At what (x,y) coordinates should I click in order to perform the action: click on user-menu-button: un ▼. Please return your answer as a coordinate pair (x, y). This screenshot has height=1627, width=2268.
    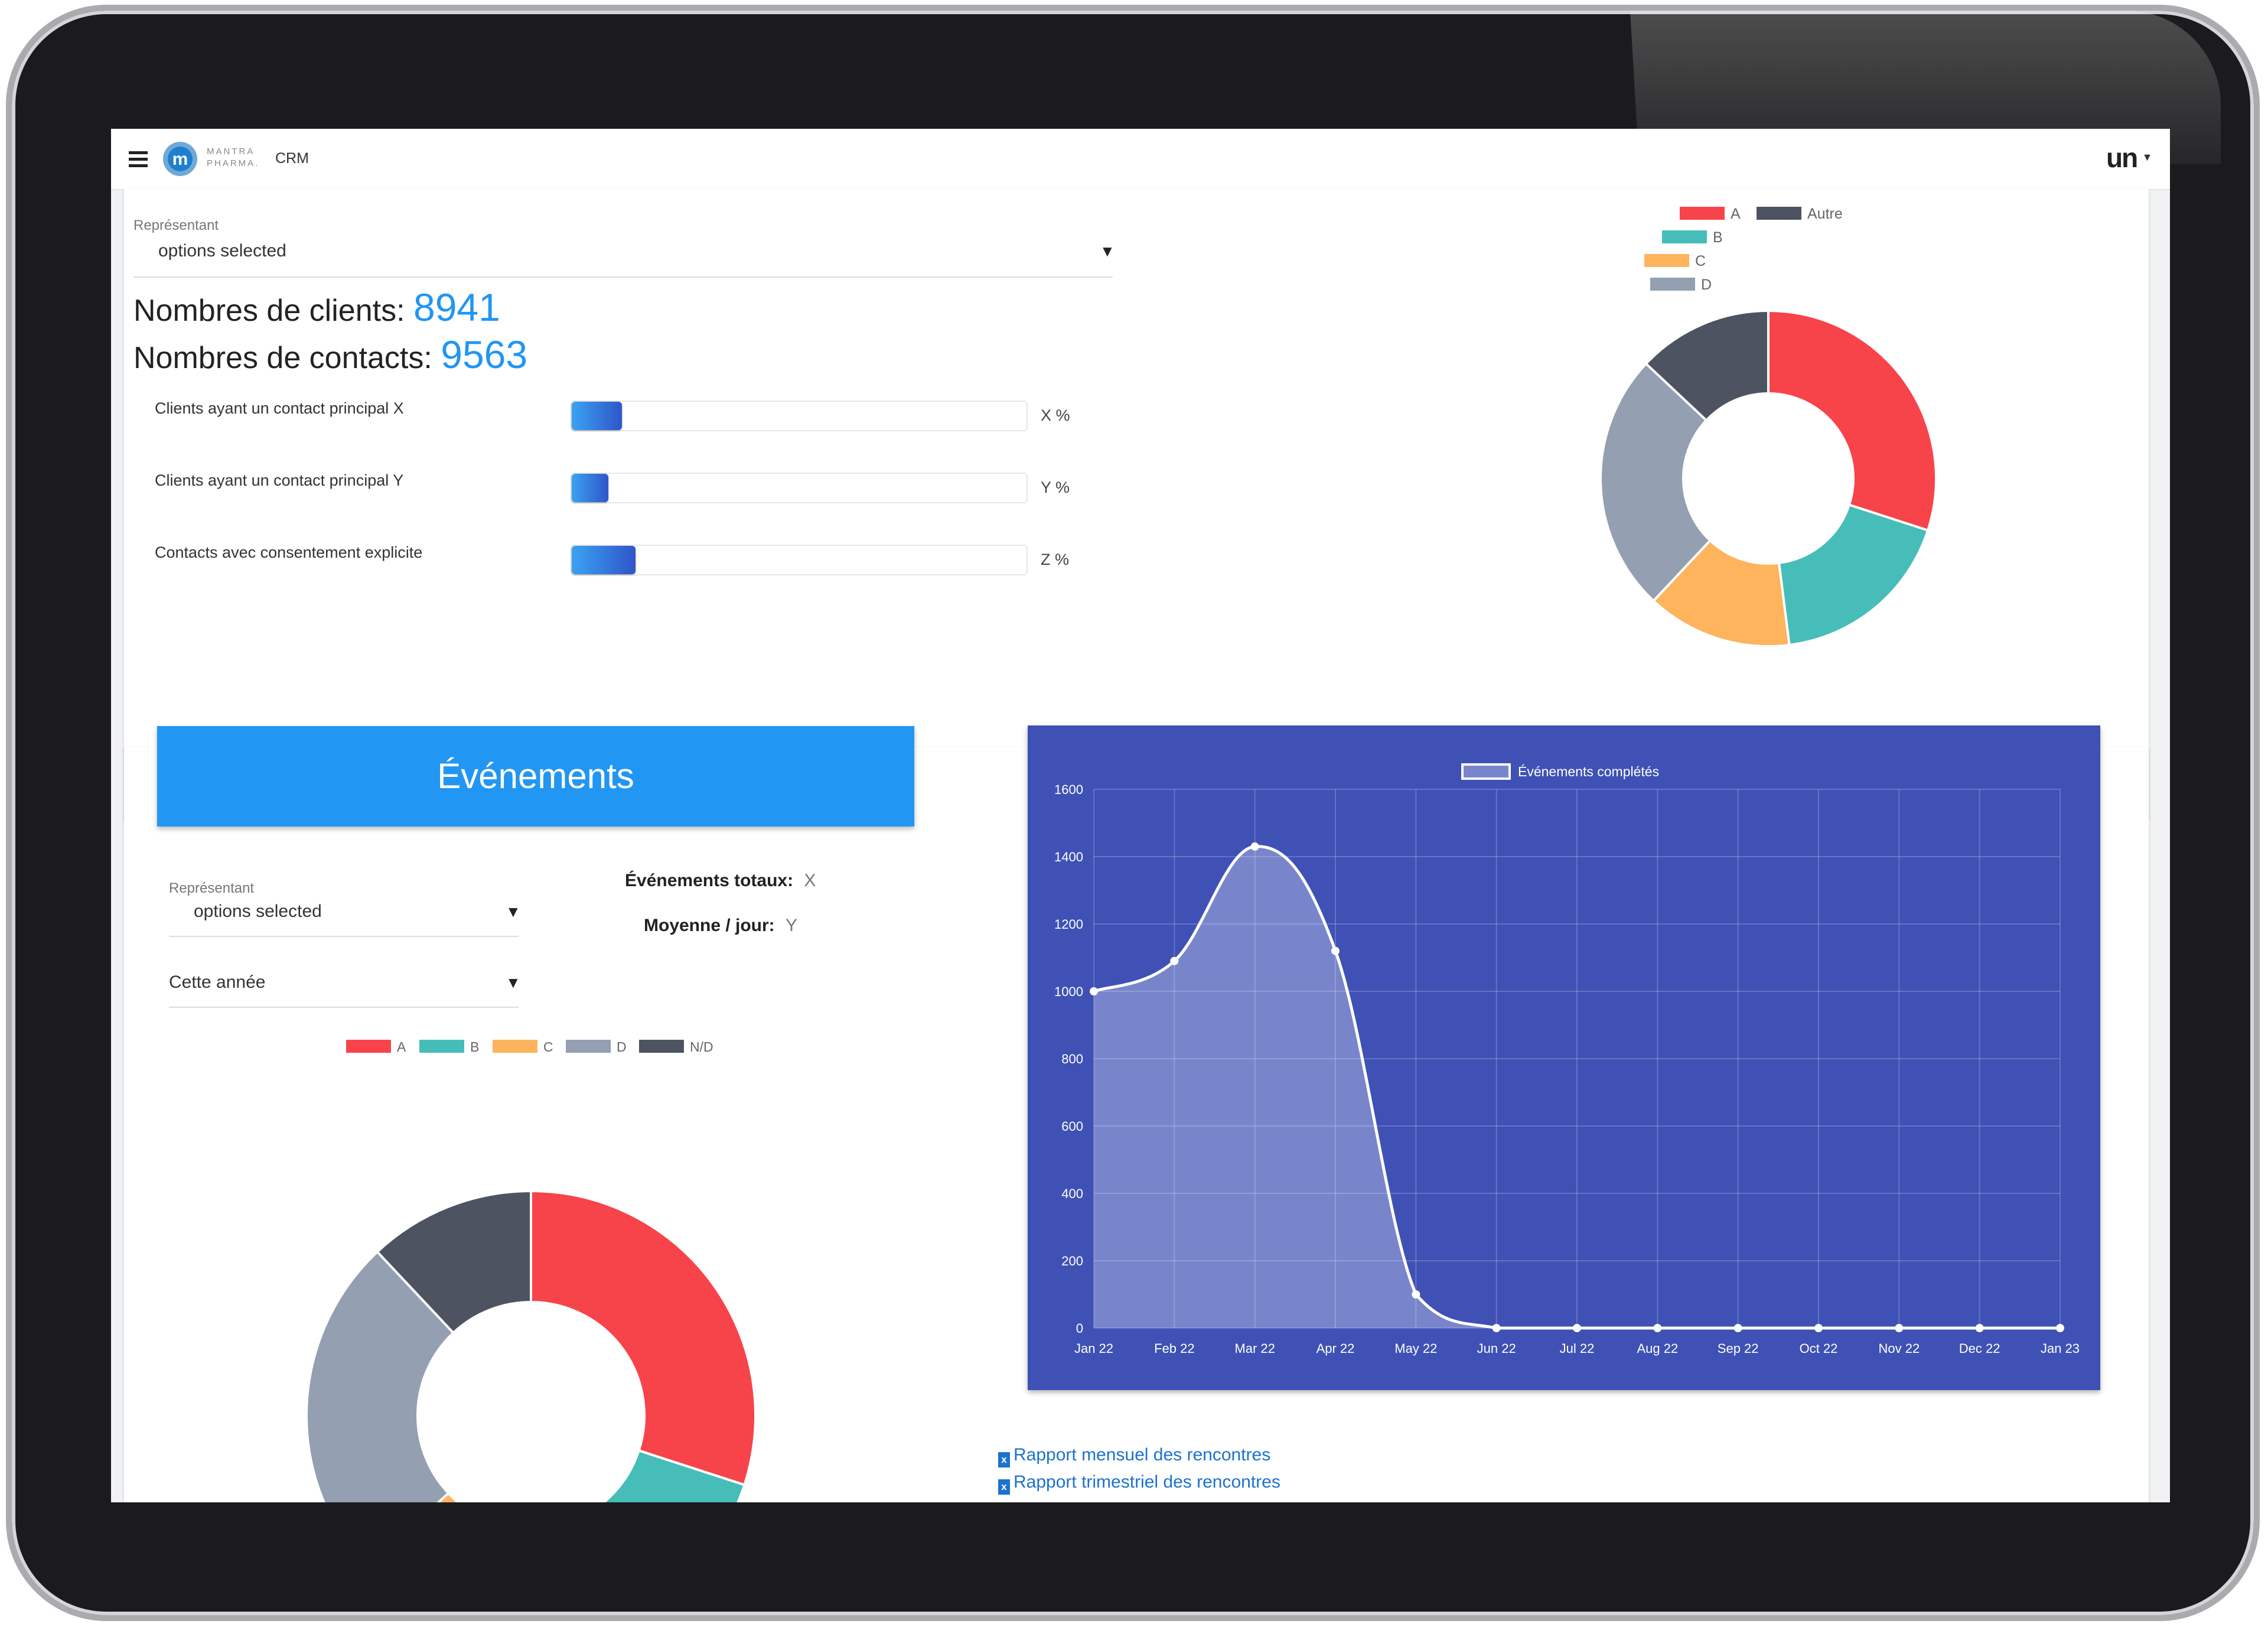
    Looking at the image, I should click on (2129, 157).